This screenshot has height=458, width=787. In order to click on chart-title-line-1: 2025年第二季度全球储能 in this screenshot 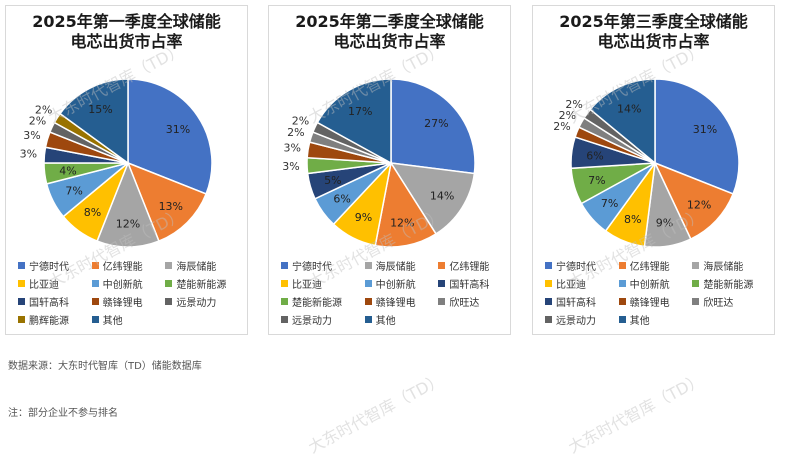, I will do `click(389, 21)`.